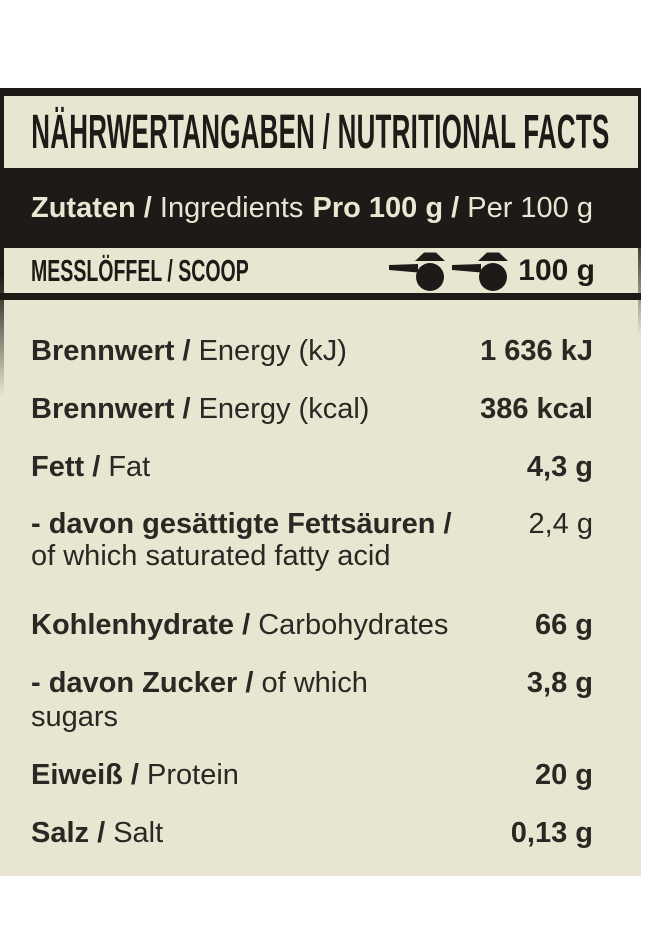 The image size is (645, 936). I want to click on nutrient-value: 4,3 g, so click(559, 467).